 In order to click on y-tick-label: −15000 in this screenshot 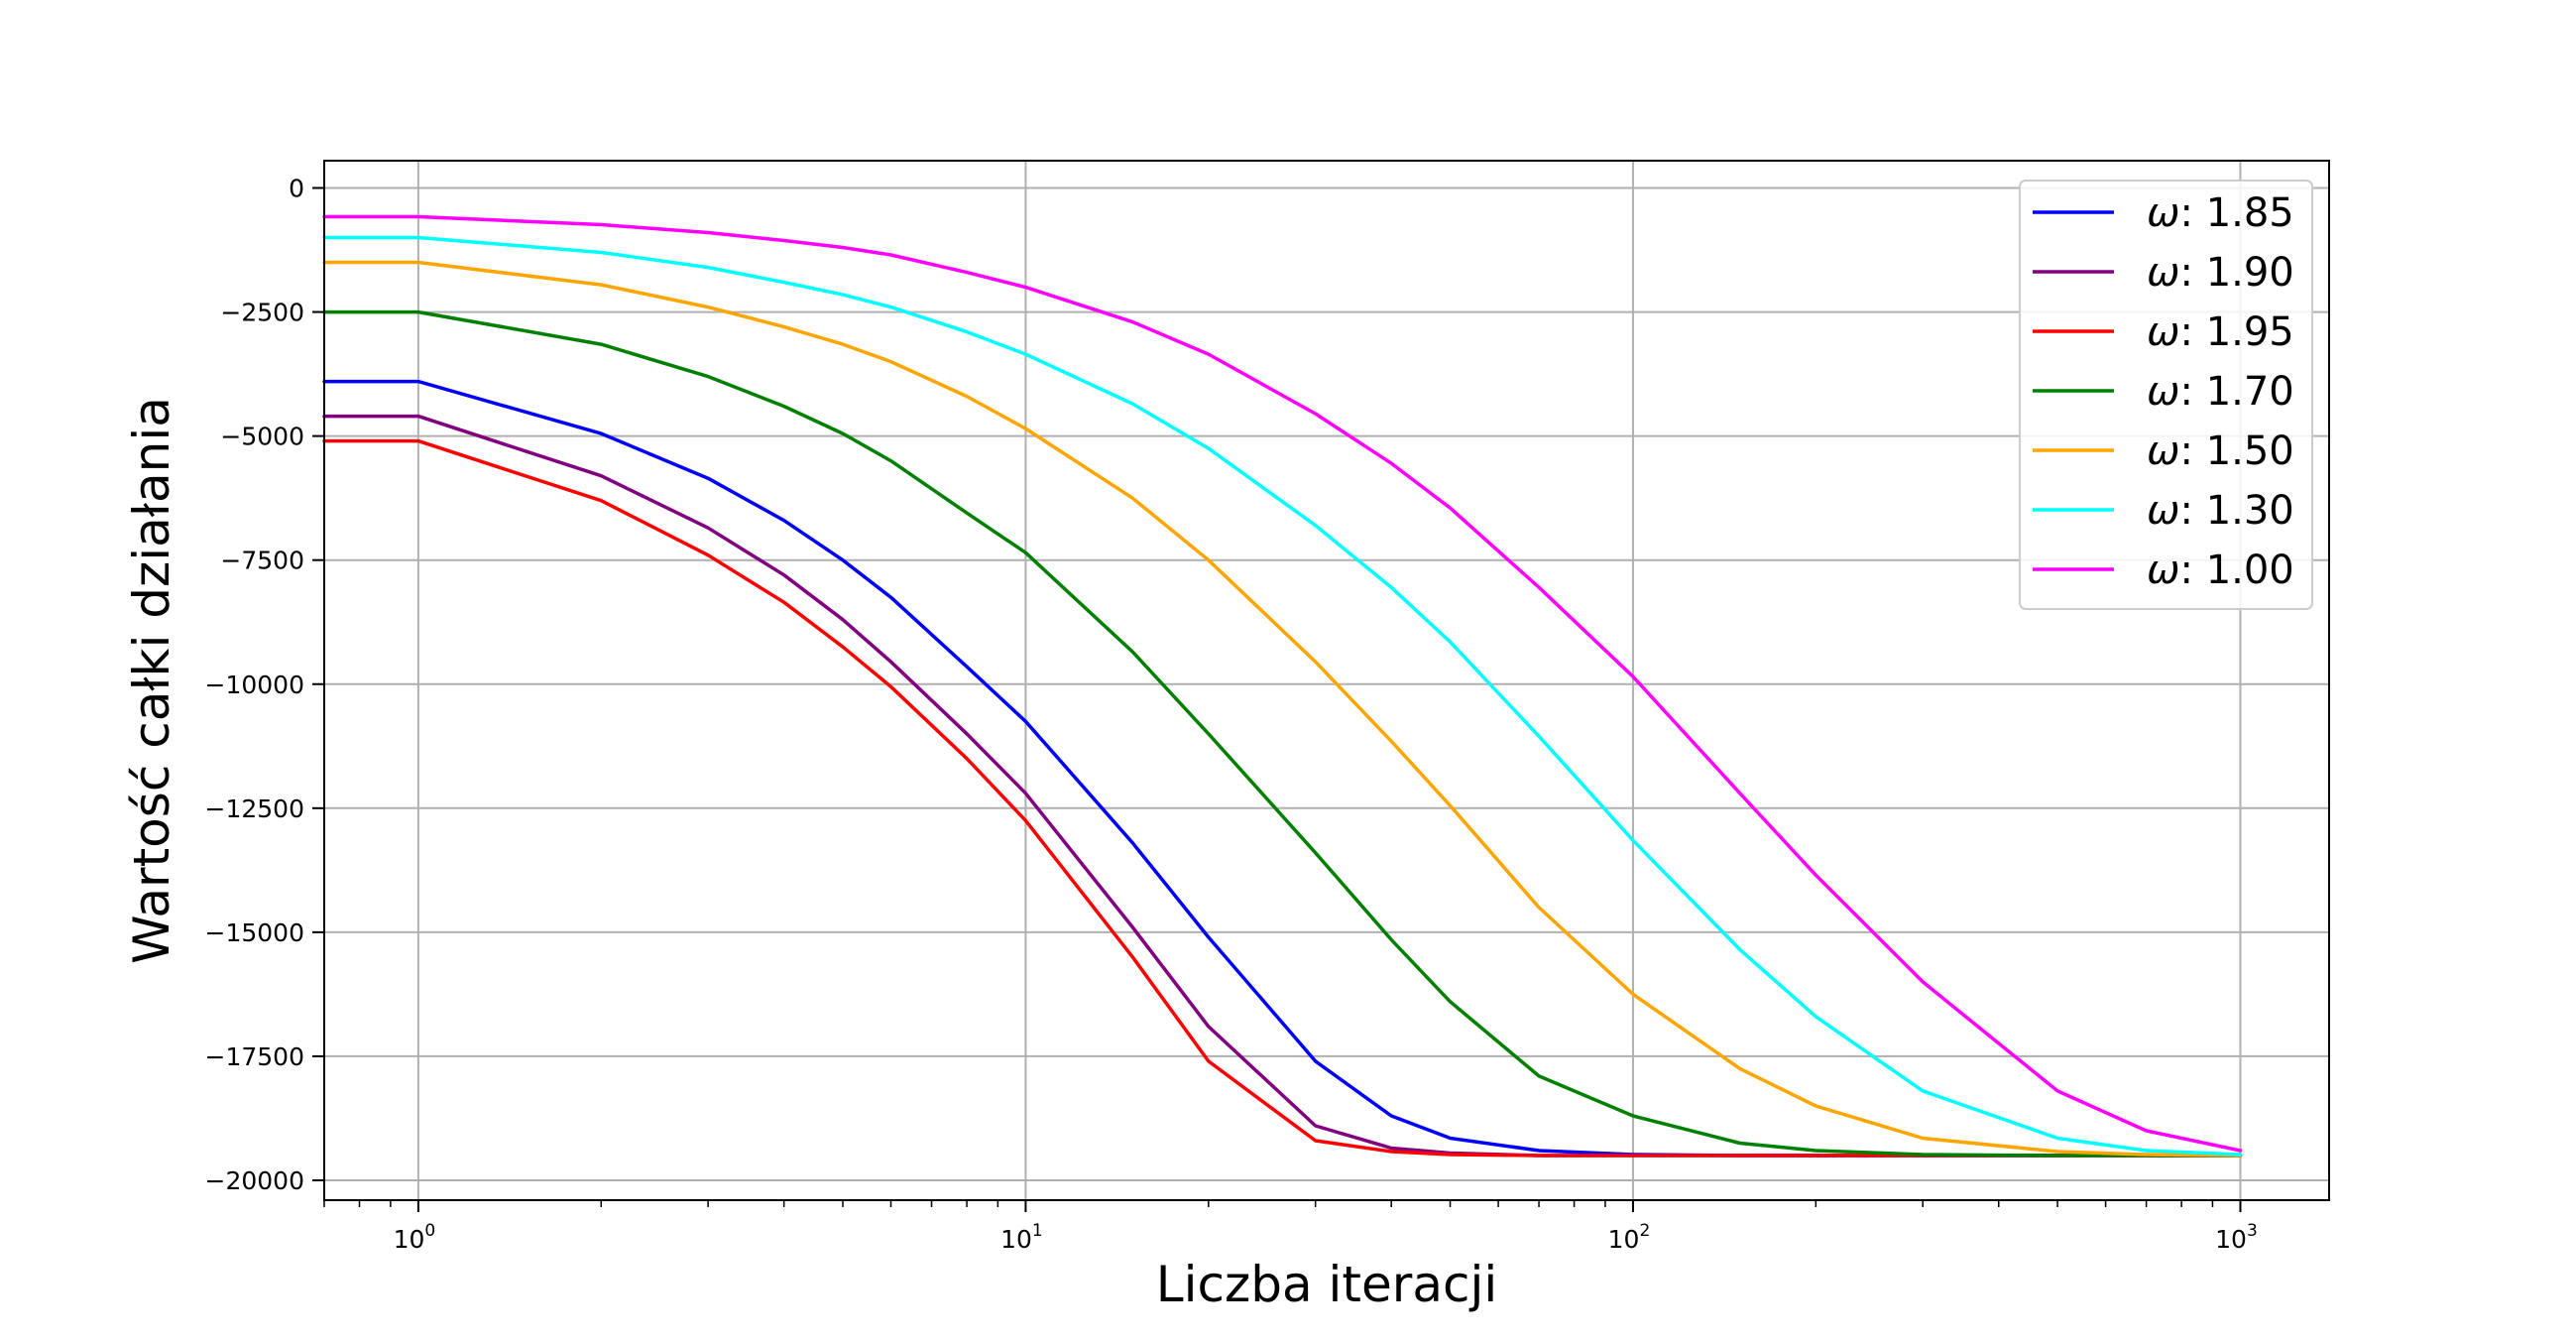, I will do `click(255, 932)`.